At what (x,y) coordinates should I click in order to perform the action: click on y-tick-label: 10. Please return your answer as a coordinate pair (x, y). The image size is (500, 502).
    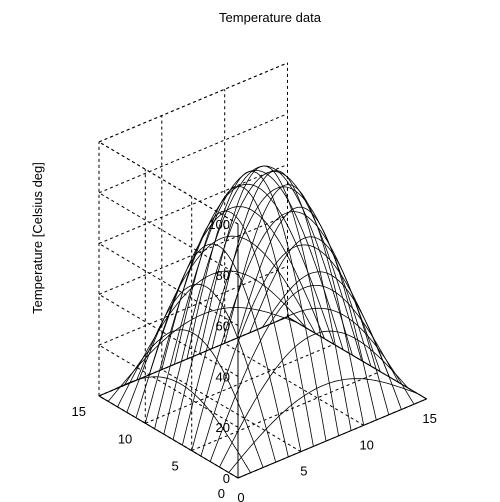
    Looking at the image, I should click on (125, 438).